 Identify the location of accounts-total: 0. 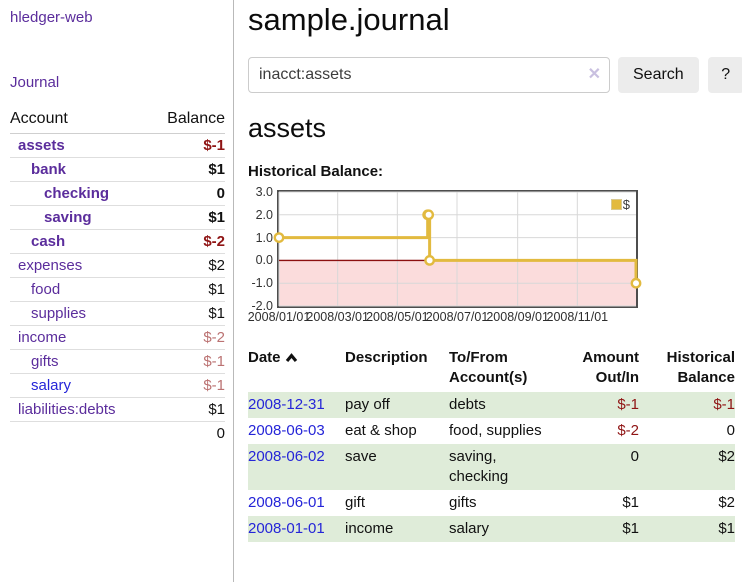
(186, 433).